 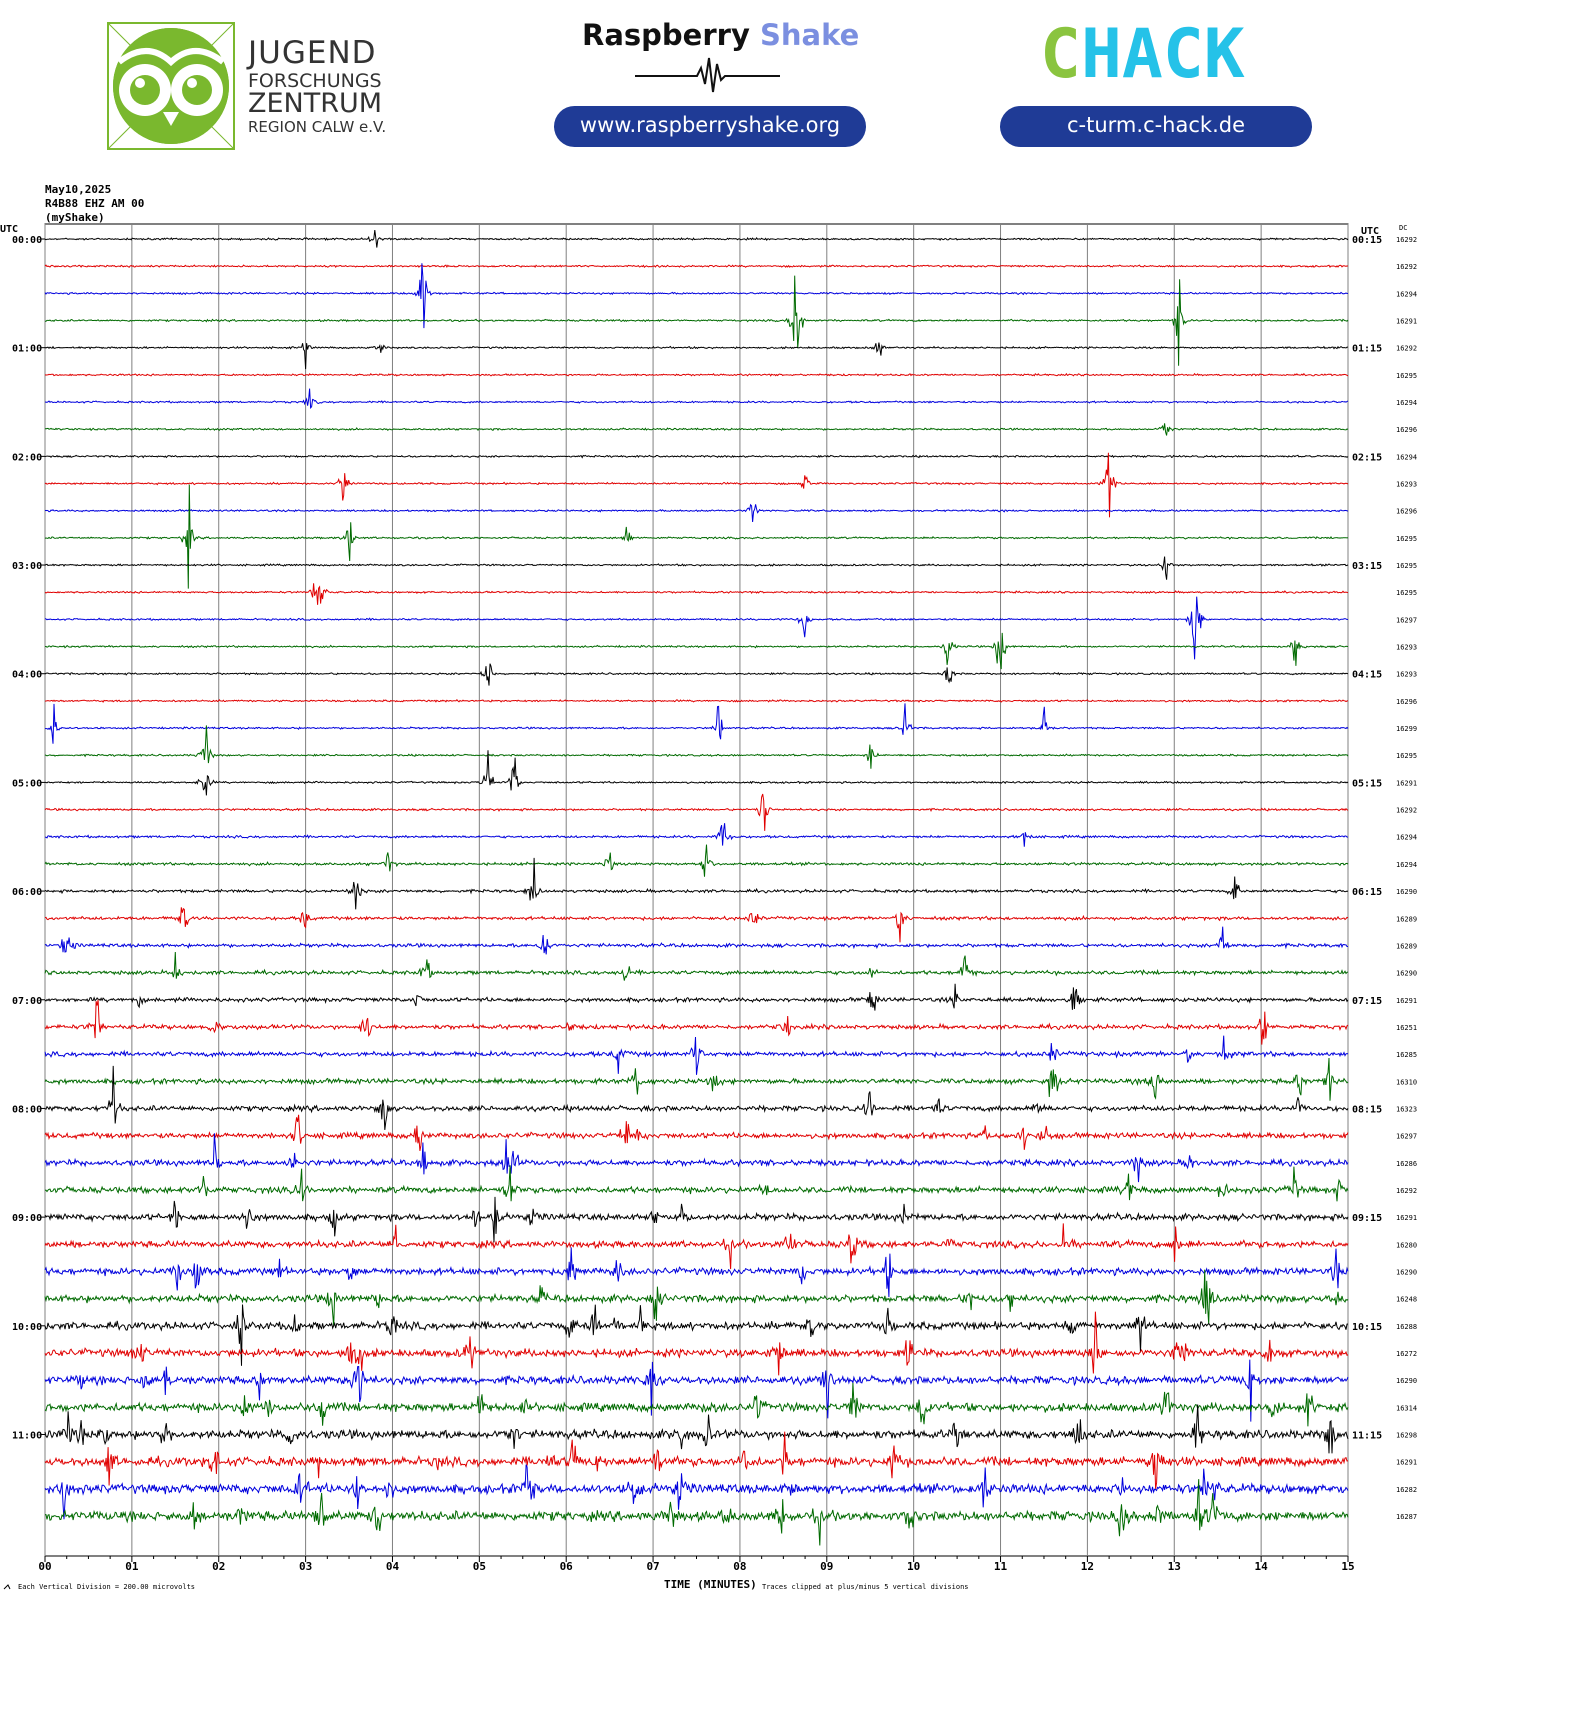 I want to click on chart-title-station: R4B88 EHZ AM 00, so click(x=95, y=203).